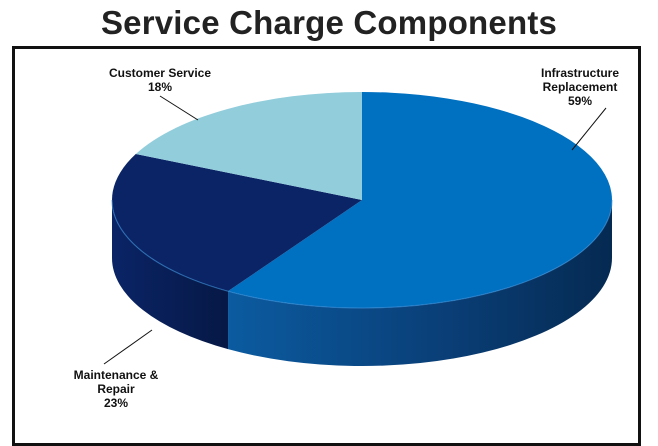  I want to click on chart-title: Service Charge Components, so click(329, 22).